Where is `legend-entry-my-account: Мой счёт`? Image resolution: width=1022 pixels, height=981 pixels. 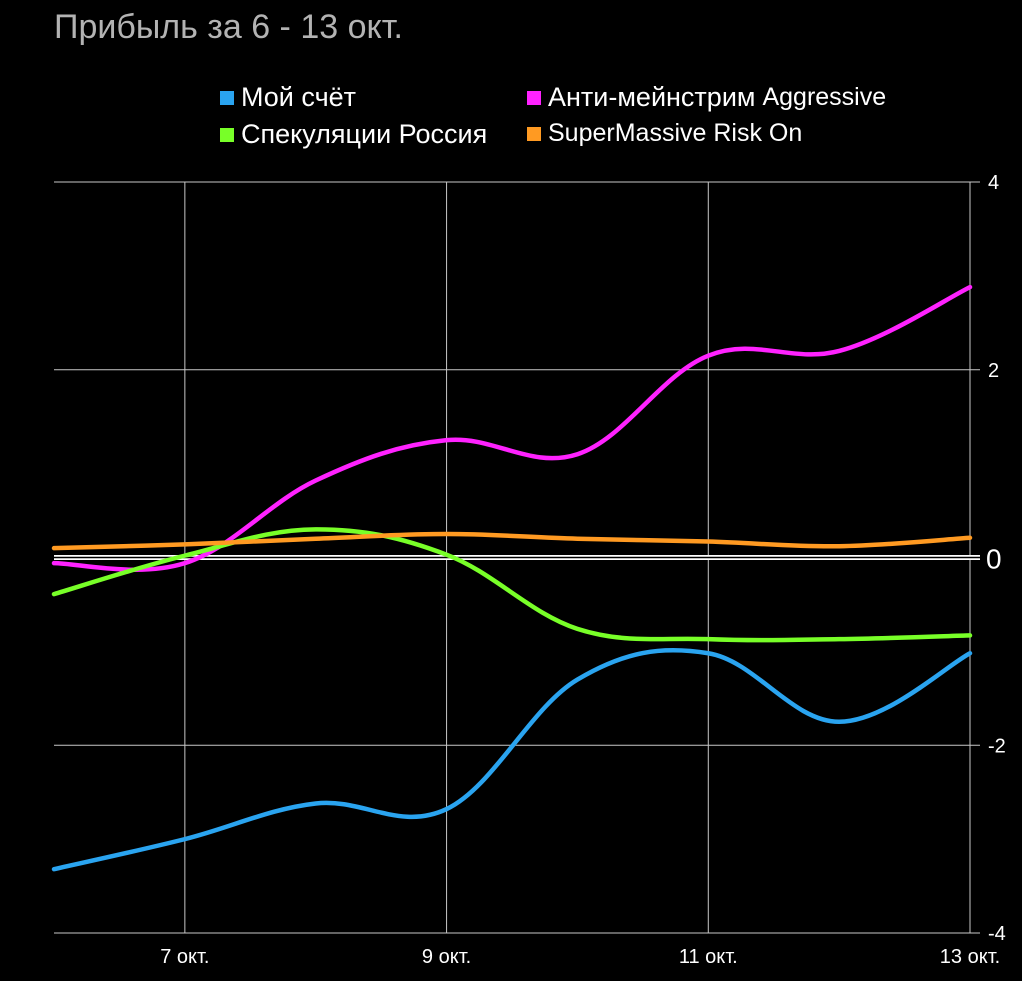
legend-entry-my-account: Мой счёт is located at coordinates (288, 97).